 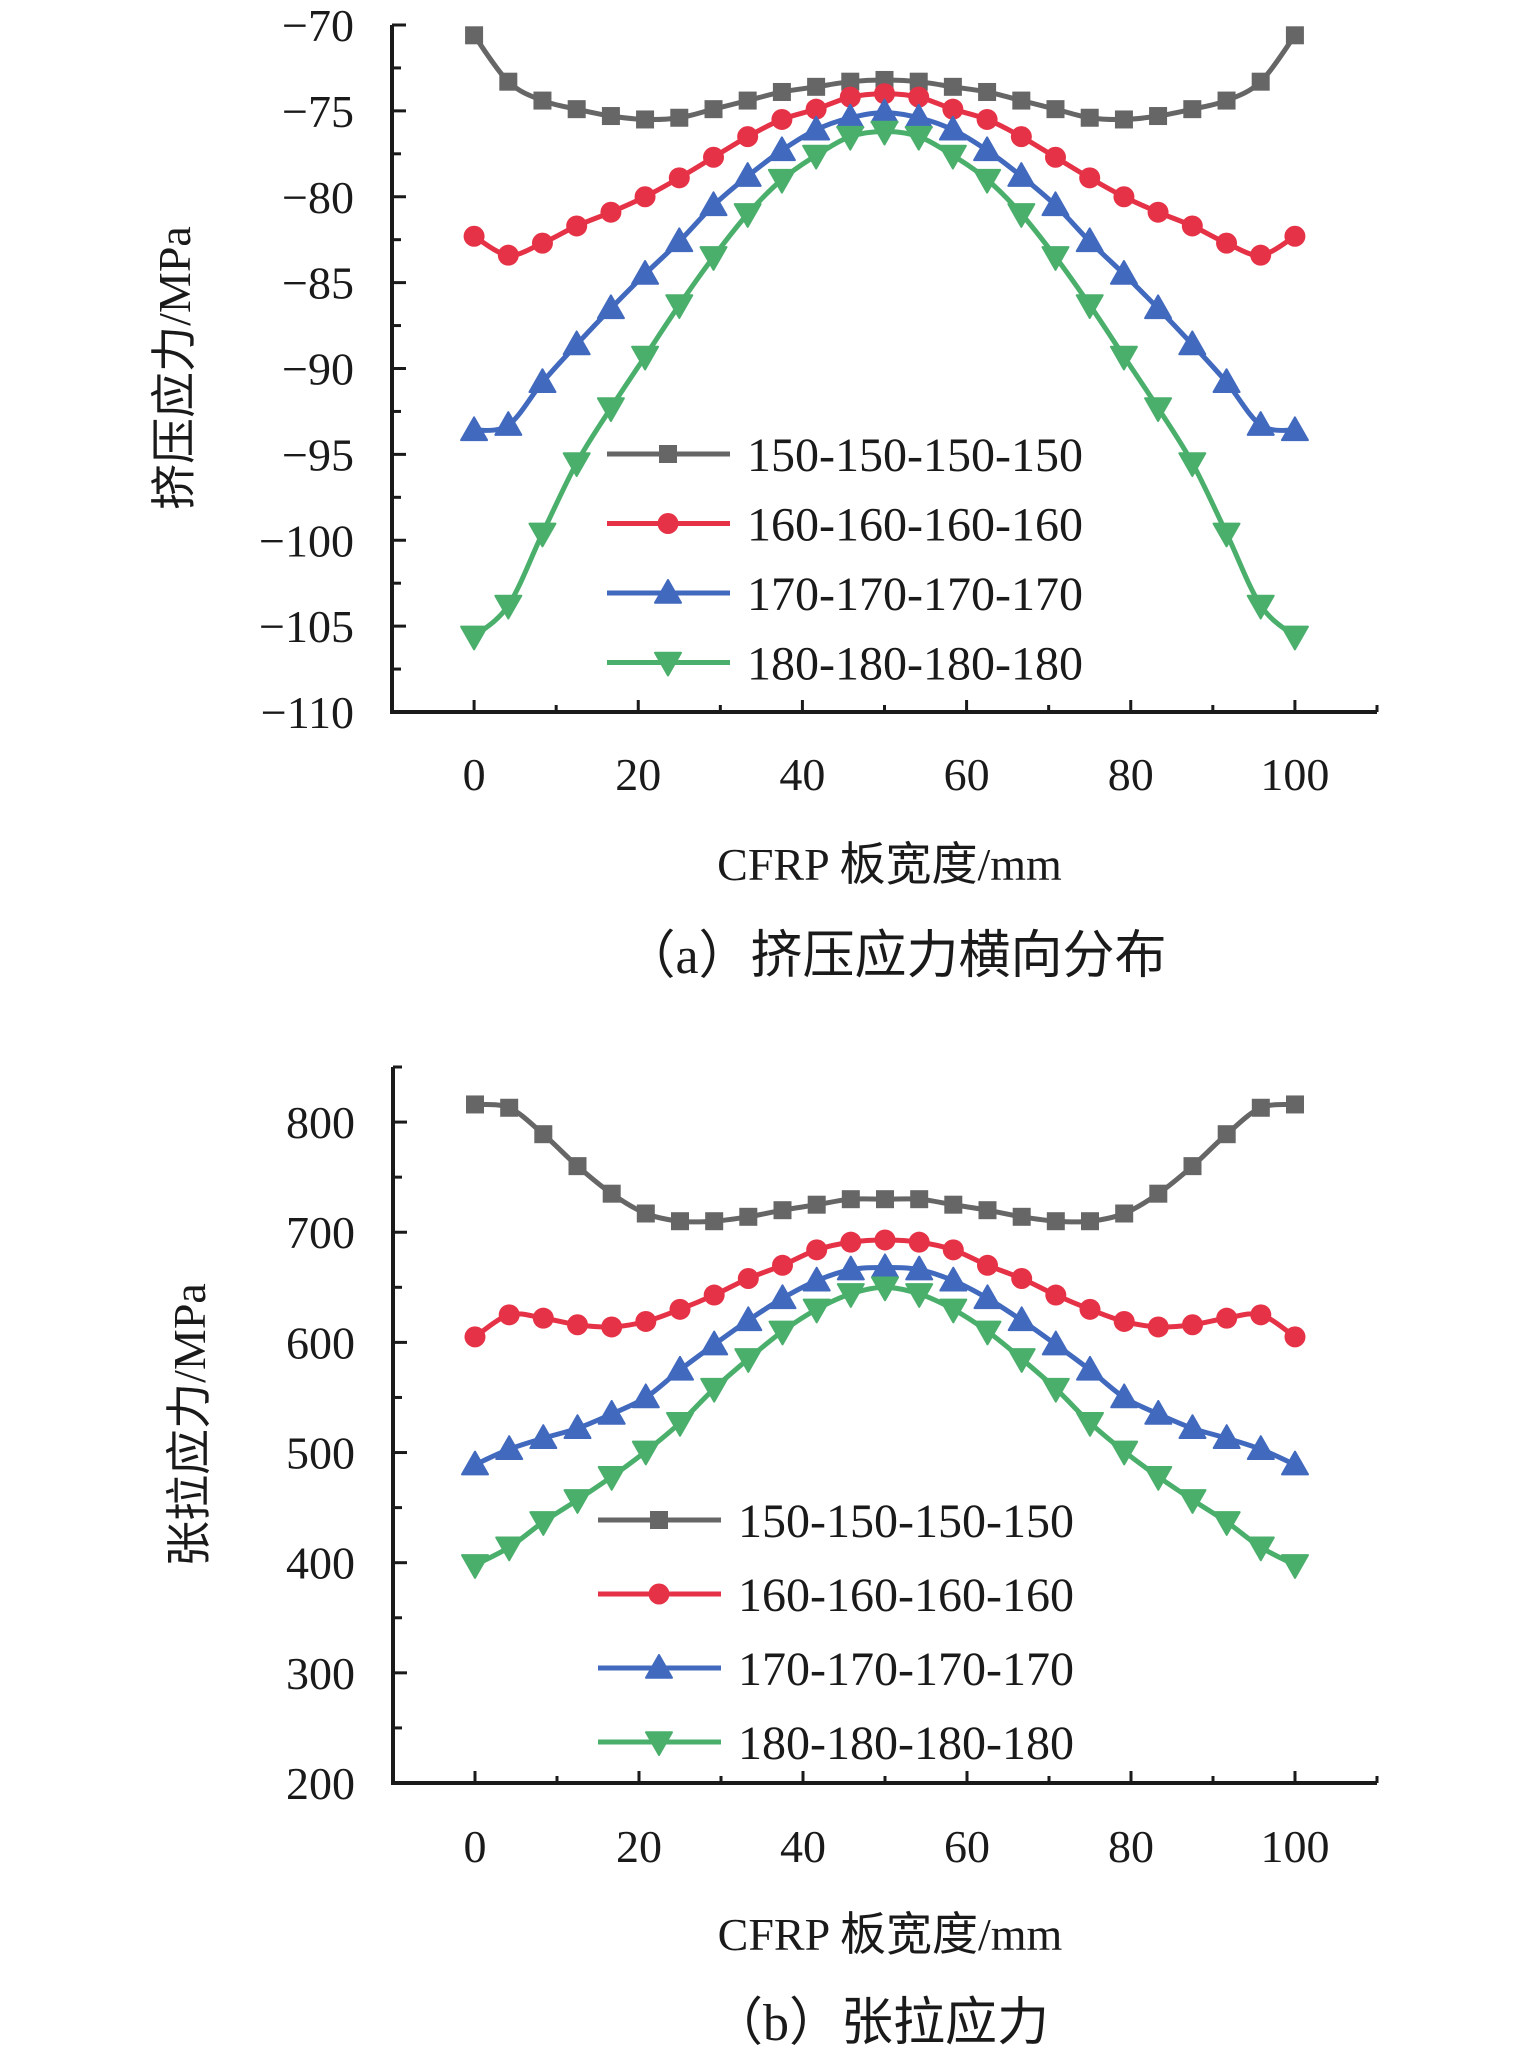 What do you see at coordinates (318, 369) in the screenshot?
I see `y-tick-label: −90` at bounding box center [318, 369].